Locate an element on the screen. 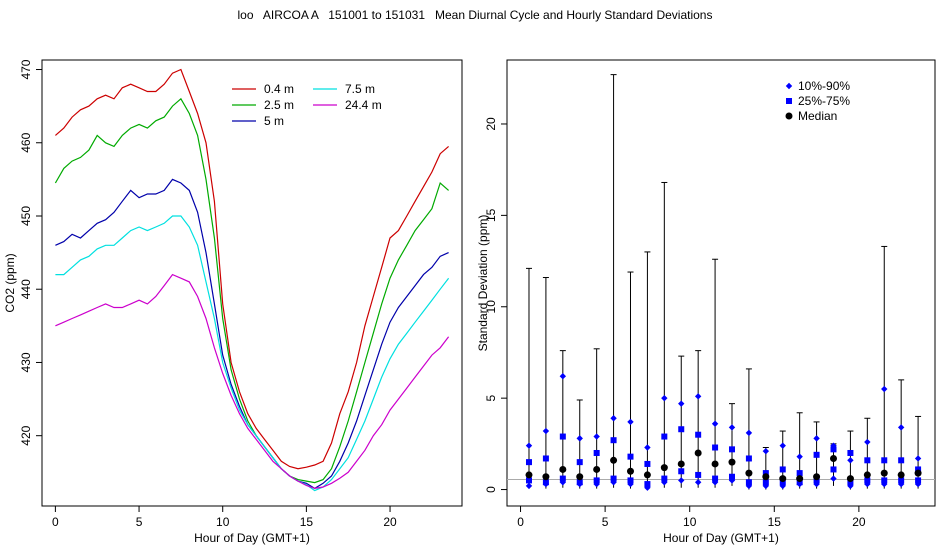  y-tick-label: 0 is located at coordinates (491, 489).